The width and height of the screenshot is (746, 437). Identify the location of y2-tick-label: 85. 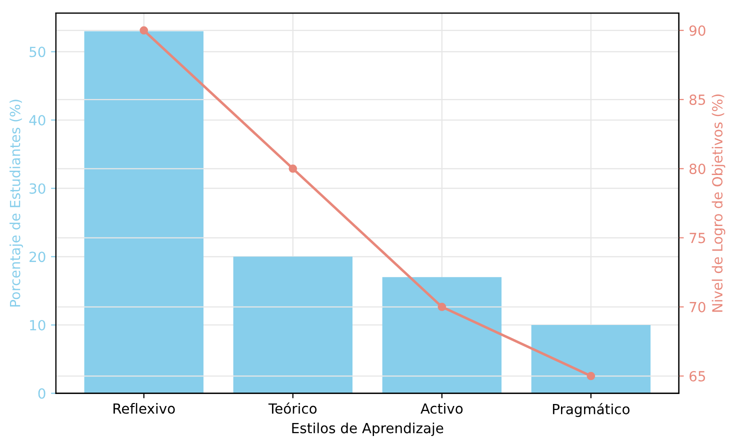
(698, 99).